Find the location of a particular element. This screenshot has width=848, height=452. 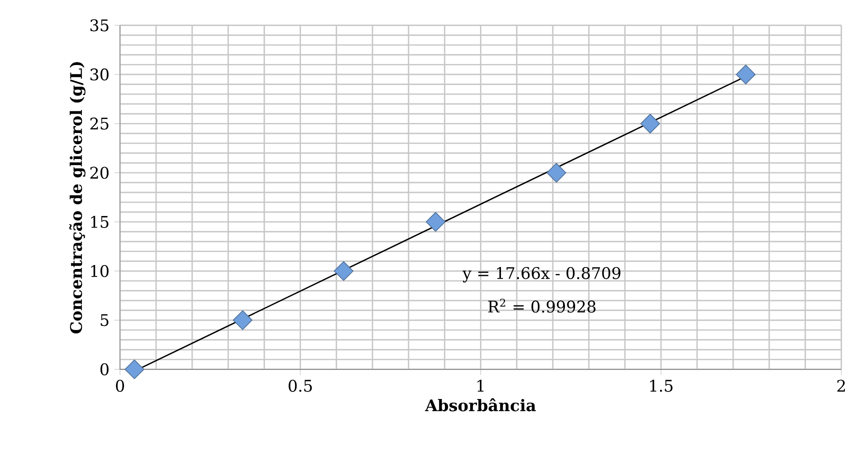

x-tick-label: 0.5 is located at coordinates (300, 386).